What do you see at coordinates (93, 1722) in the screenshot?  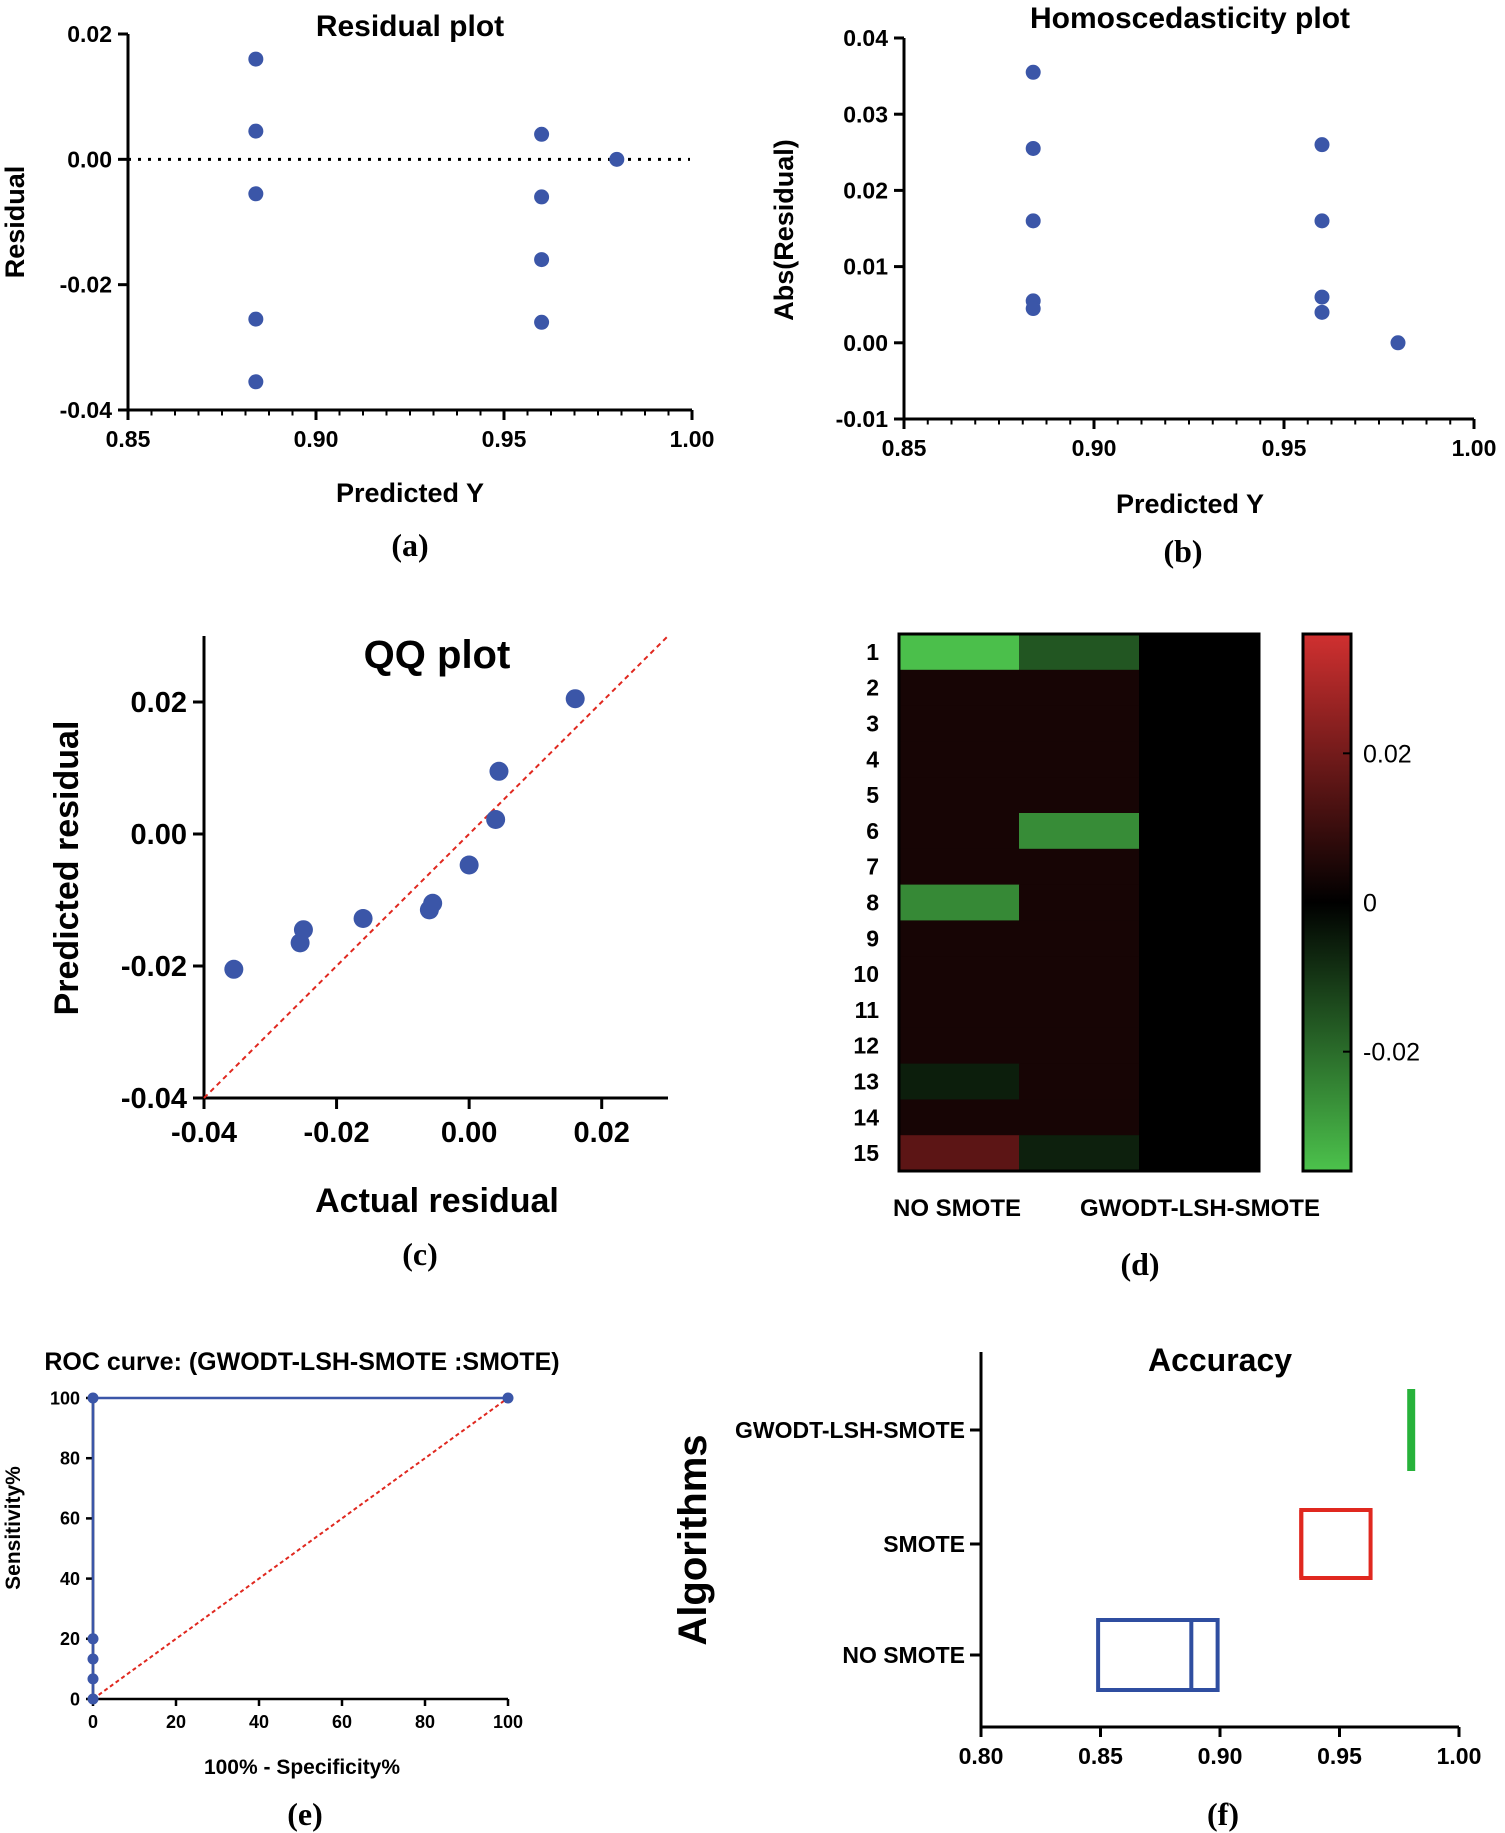 I see `panel-e-xtick-label: 0` at bounding box center [93, 1722].